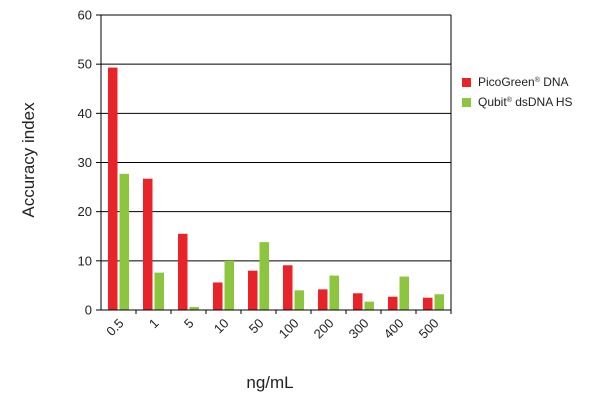  What do you see at coordinates (523, 82) in the screenshot?
I see `legend-label-picogreen: PicoGreen® DNA` at bounding box center [523, 82].